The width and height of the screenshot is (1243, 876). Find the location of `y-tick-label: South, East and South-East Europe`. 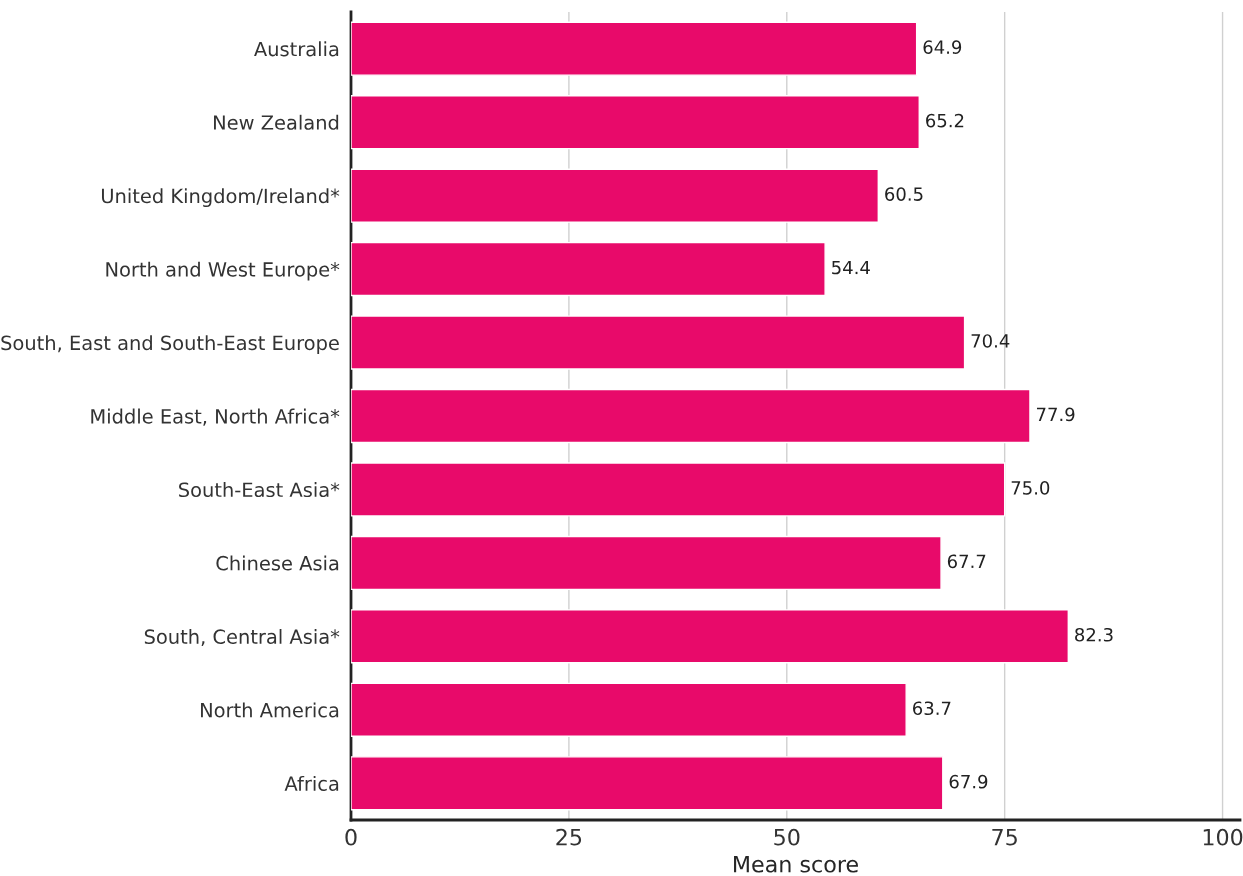

y-tick-label: South, East and South-East Europe is located at coordinates (170, 344).